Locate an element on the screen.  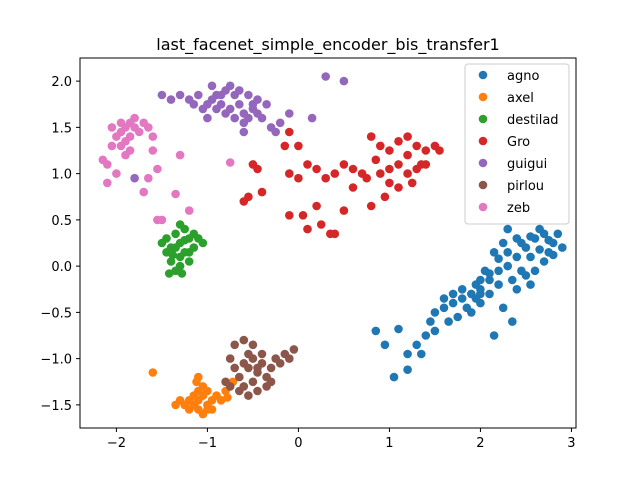
legend-marker-Gro is located at coordinates (483, 141).